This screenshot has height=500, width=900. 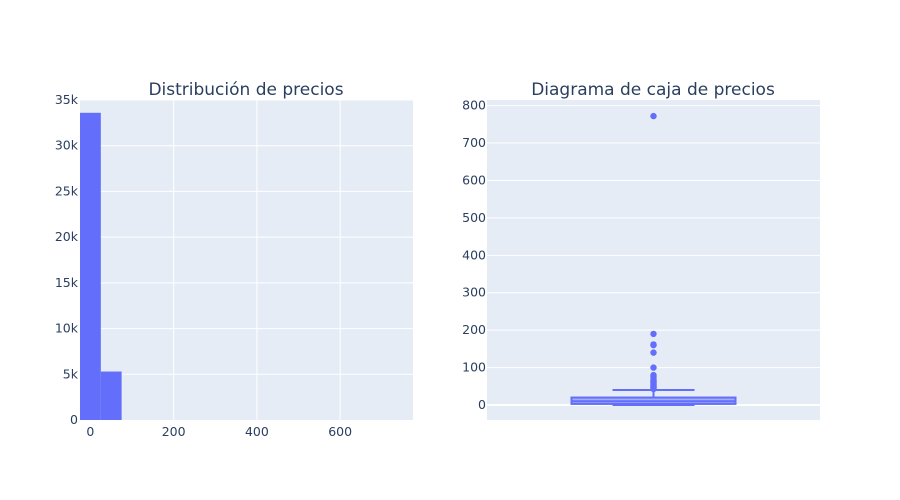 I want to click on histogram-x-tick-label: 0, so click(x=90, y=431).